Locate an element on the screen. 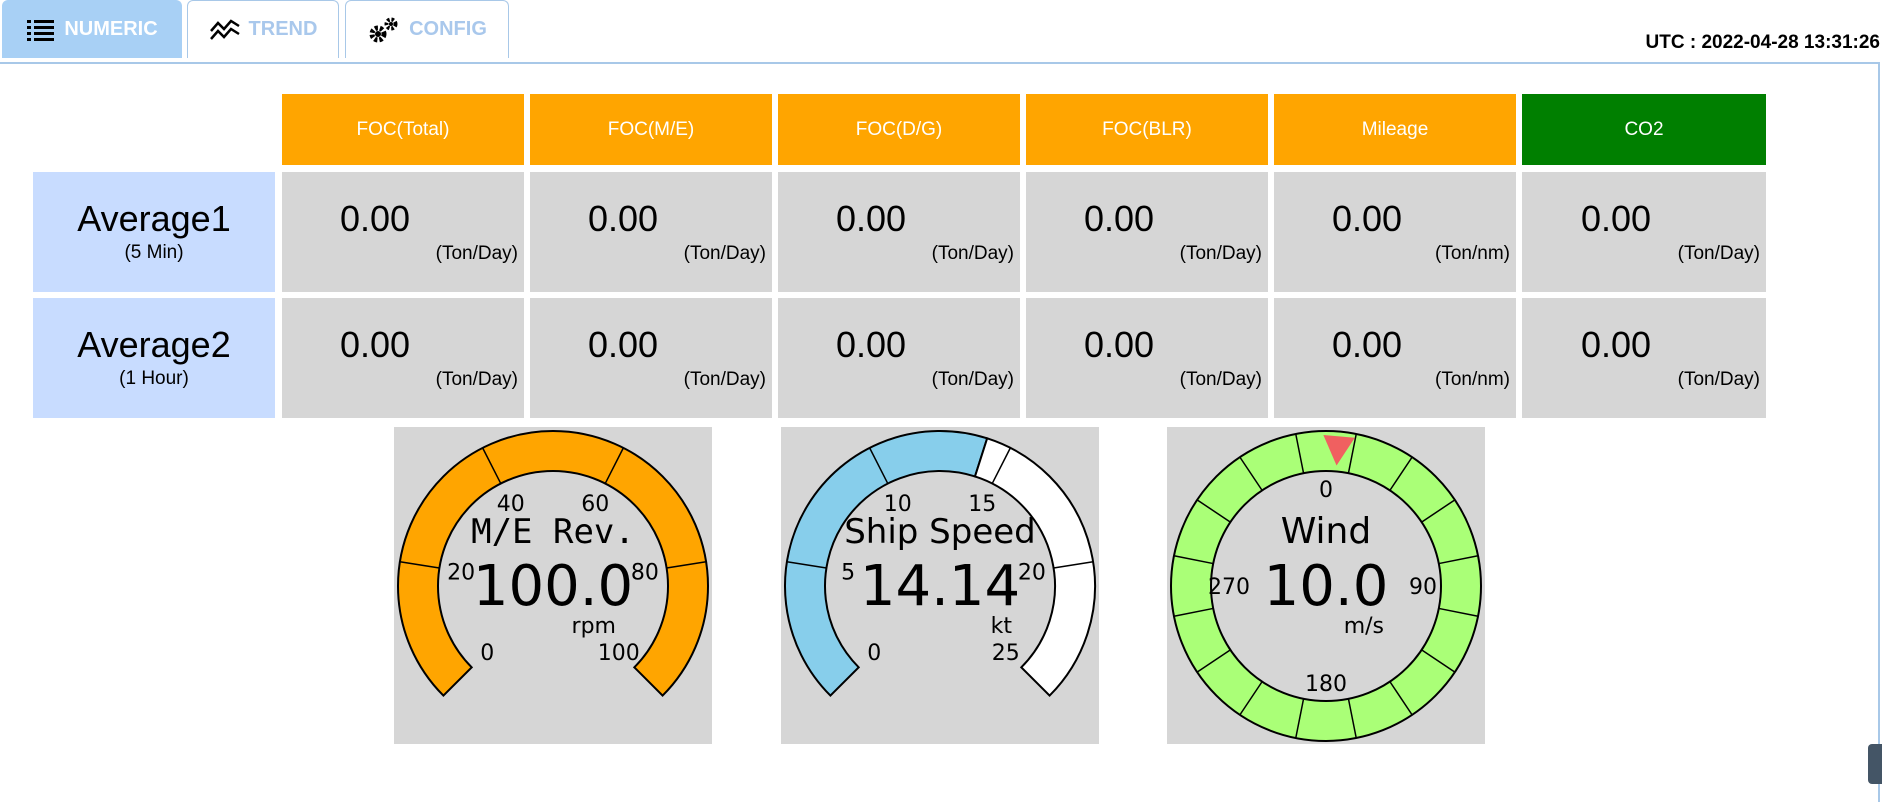  row-label-average1: Average1 (5 Min) is located at coordinates (154, 232).